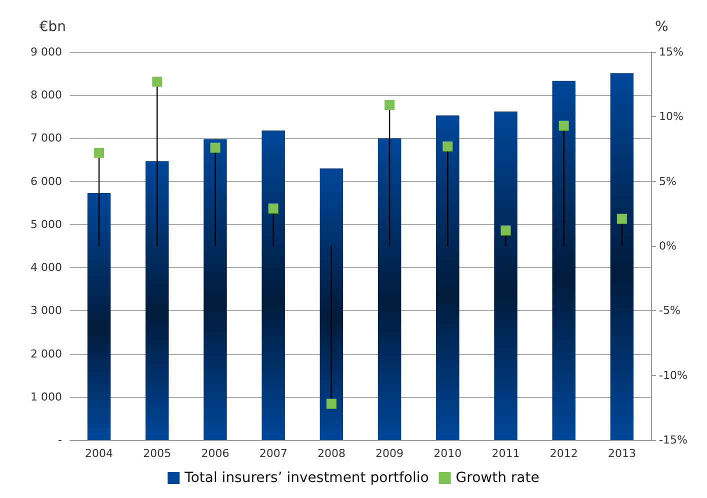 This screenshot has width=707, height=498. What do you see at coordinates (46, 267) in the screenshot?
I see `y-tick-label: 4 000` at bounding box center [46, 267].